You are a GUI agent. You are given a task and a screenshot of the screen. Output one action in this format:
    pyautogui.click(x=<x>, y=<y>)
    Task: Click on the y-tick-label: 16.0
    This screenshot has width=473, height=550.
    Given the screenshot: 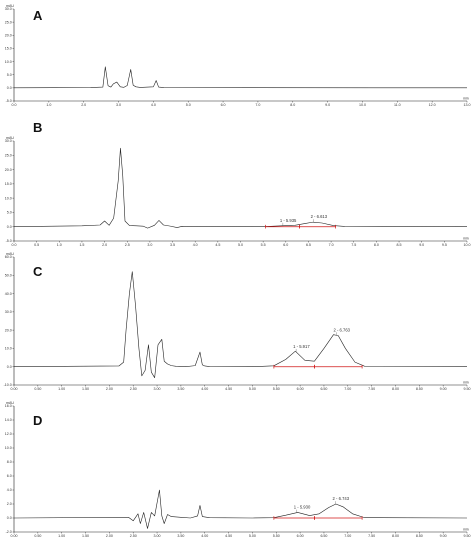 What is the action you would take?
    pyautogui.click(x=8, y=406)
    